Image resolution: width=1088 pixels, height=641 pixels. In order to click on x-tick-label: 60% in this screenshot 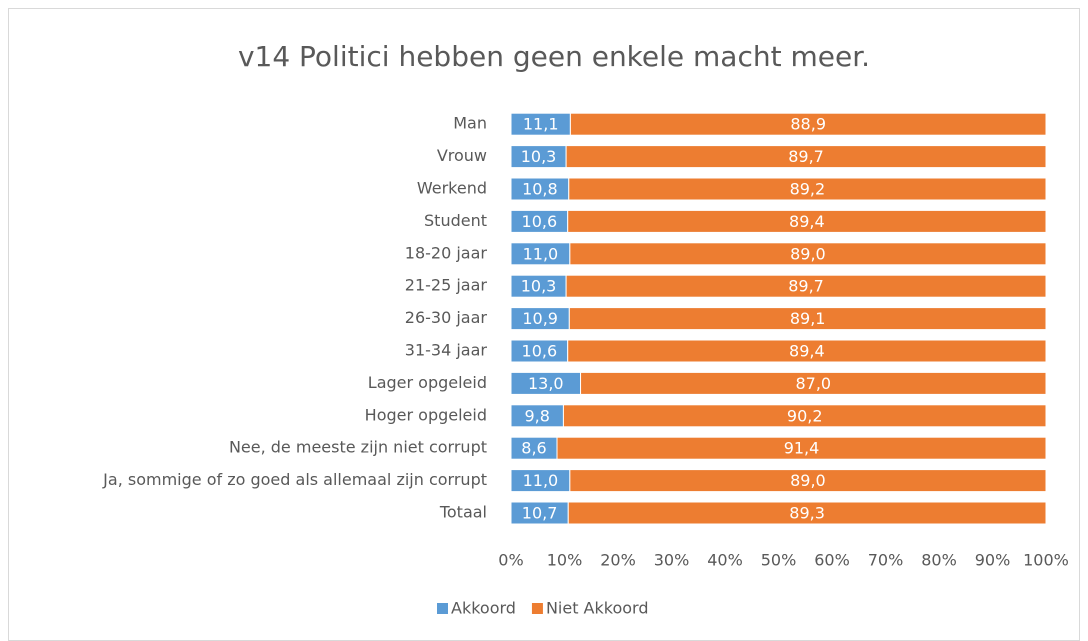, I will do `click(832, 560)`.